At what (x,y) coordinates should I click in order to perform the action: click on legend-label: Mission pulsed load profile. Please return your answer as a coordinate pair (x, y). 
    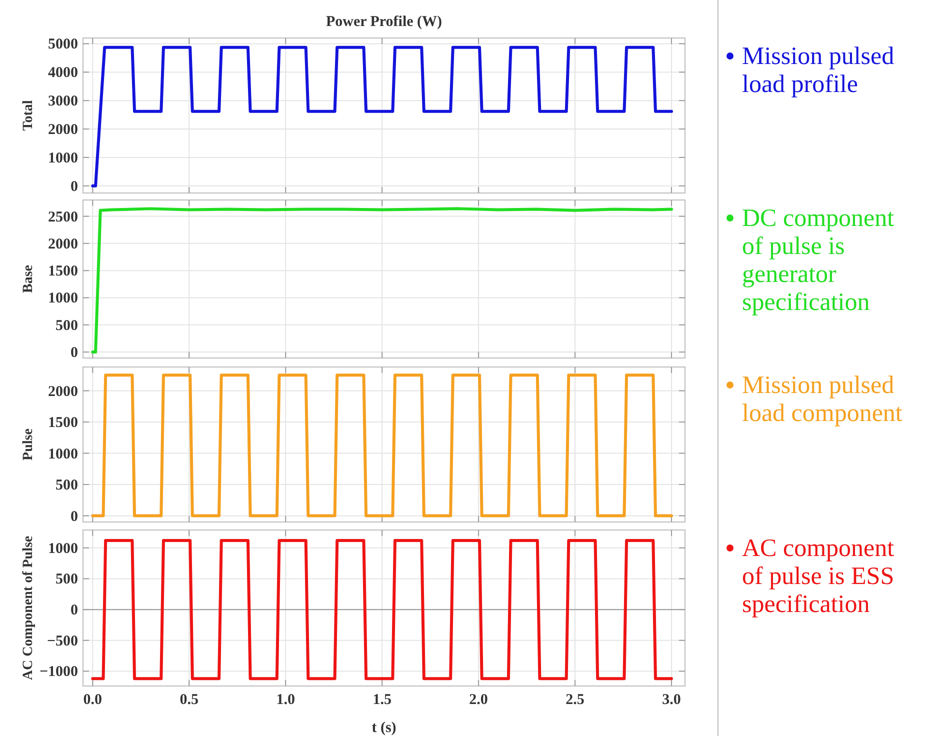
    Looking at the image, I should click on (818, 70).